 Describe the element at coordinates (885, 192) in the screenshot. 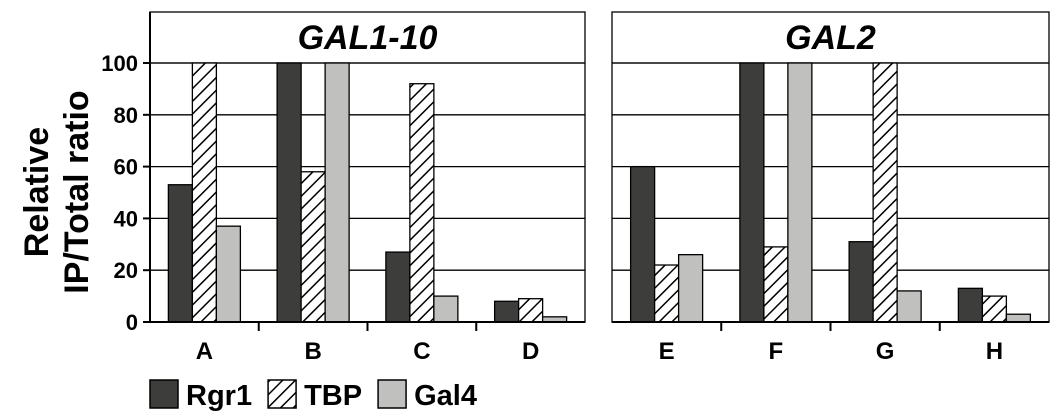

I see `bar-tbp-g` at that location.